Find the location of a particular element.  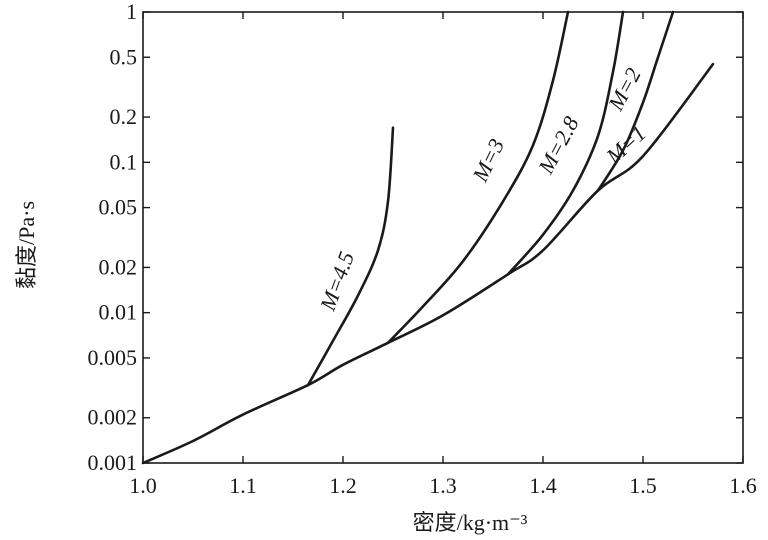

curve-label: M=1 is located at coordinates (625, 144).